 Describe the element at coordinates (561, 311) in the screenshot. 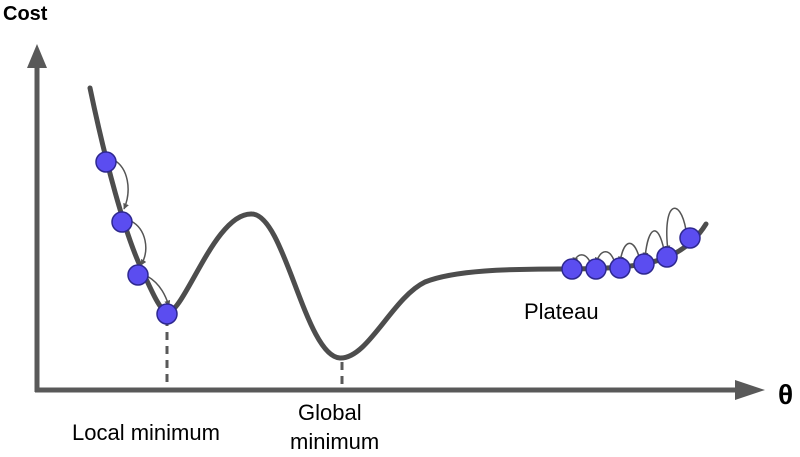

I see `plateau-label: Plateau` at that location.